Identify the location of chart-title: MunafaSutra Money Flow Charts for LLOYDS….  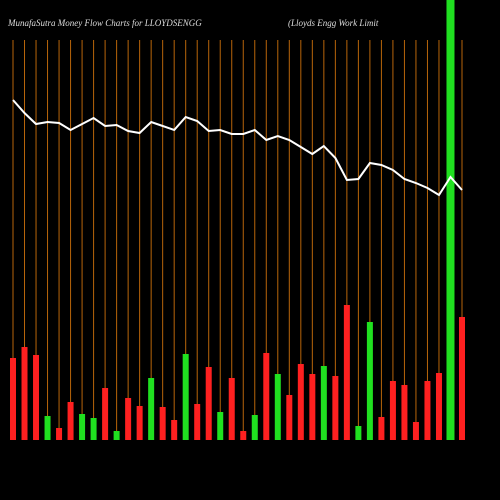
(104, 23).